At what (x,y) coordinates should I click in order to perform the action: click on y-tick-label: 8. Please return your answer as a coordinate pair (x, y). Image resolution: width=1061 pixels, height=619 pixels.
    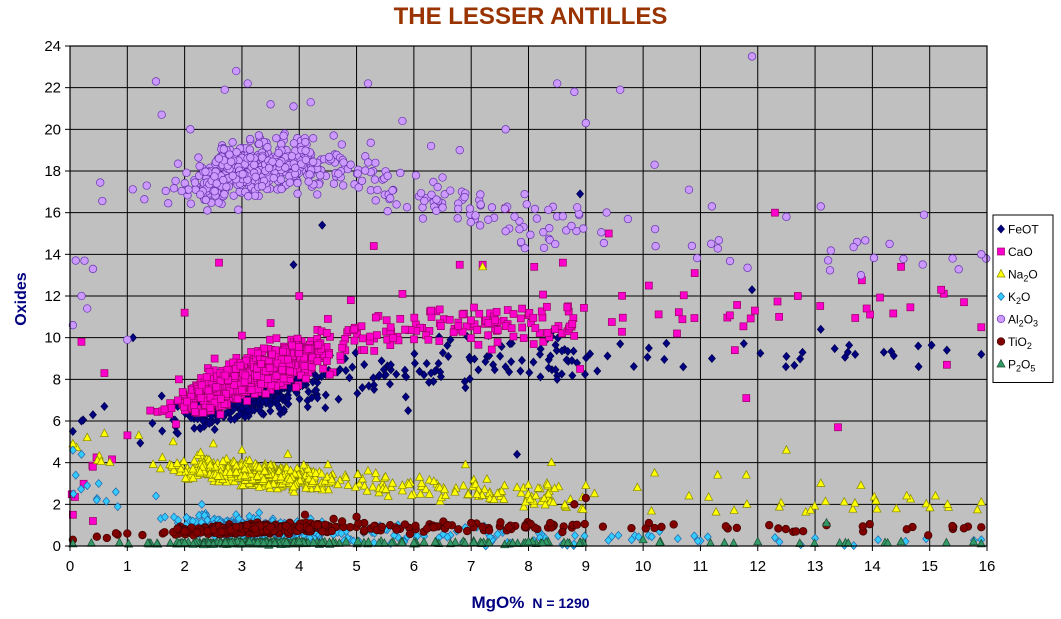
    Looking at the image, I should click on (57, 379).